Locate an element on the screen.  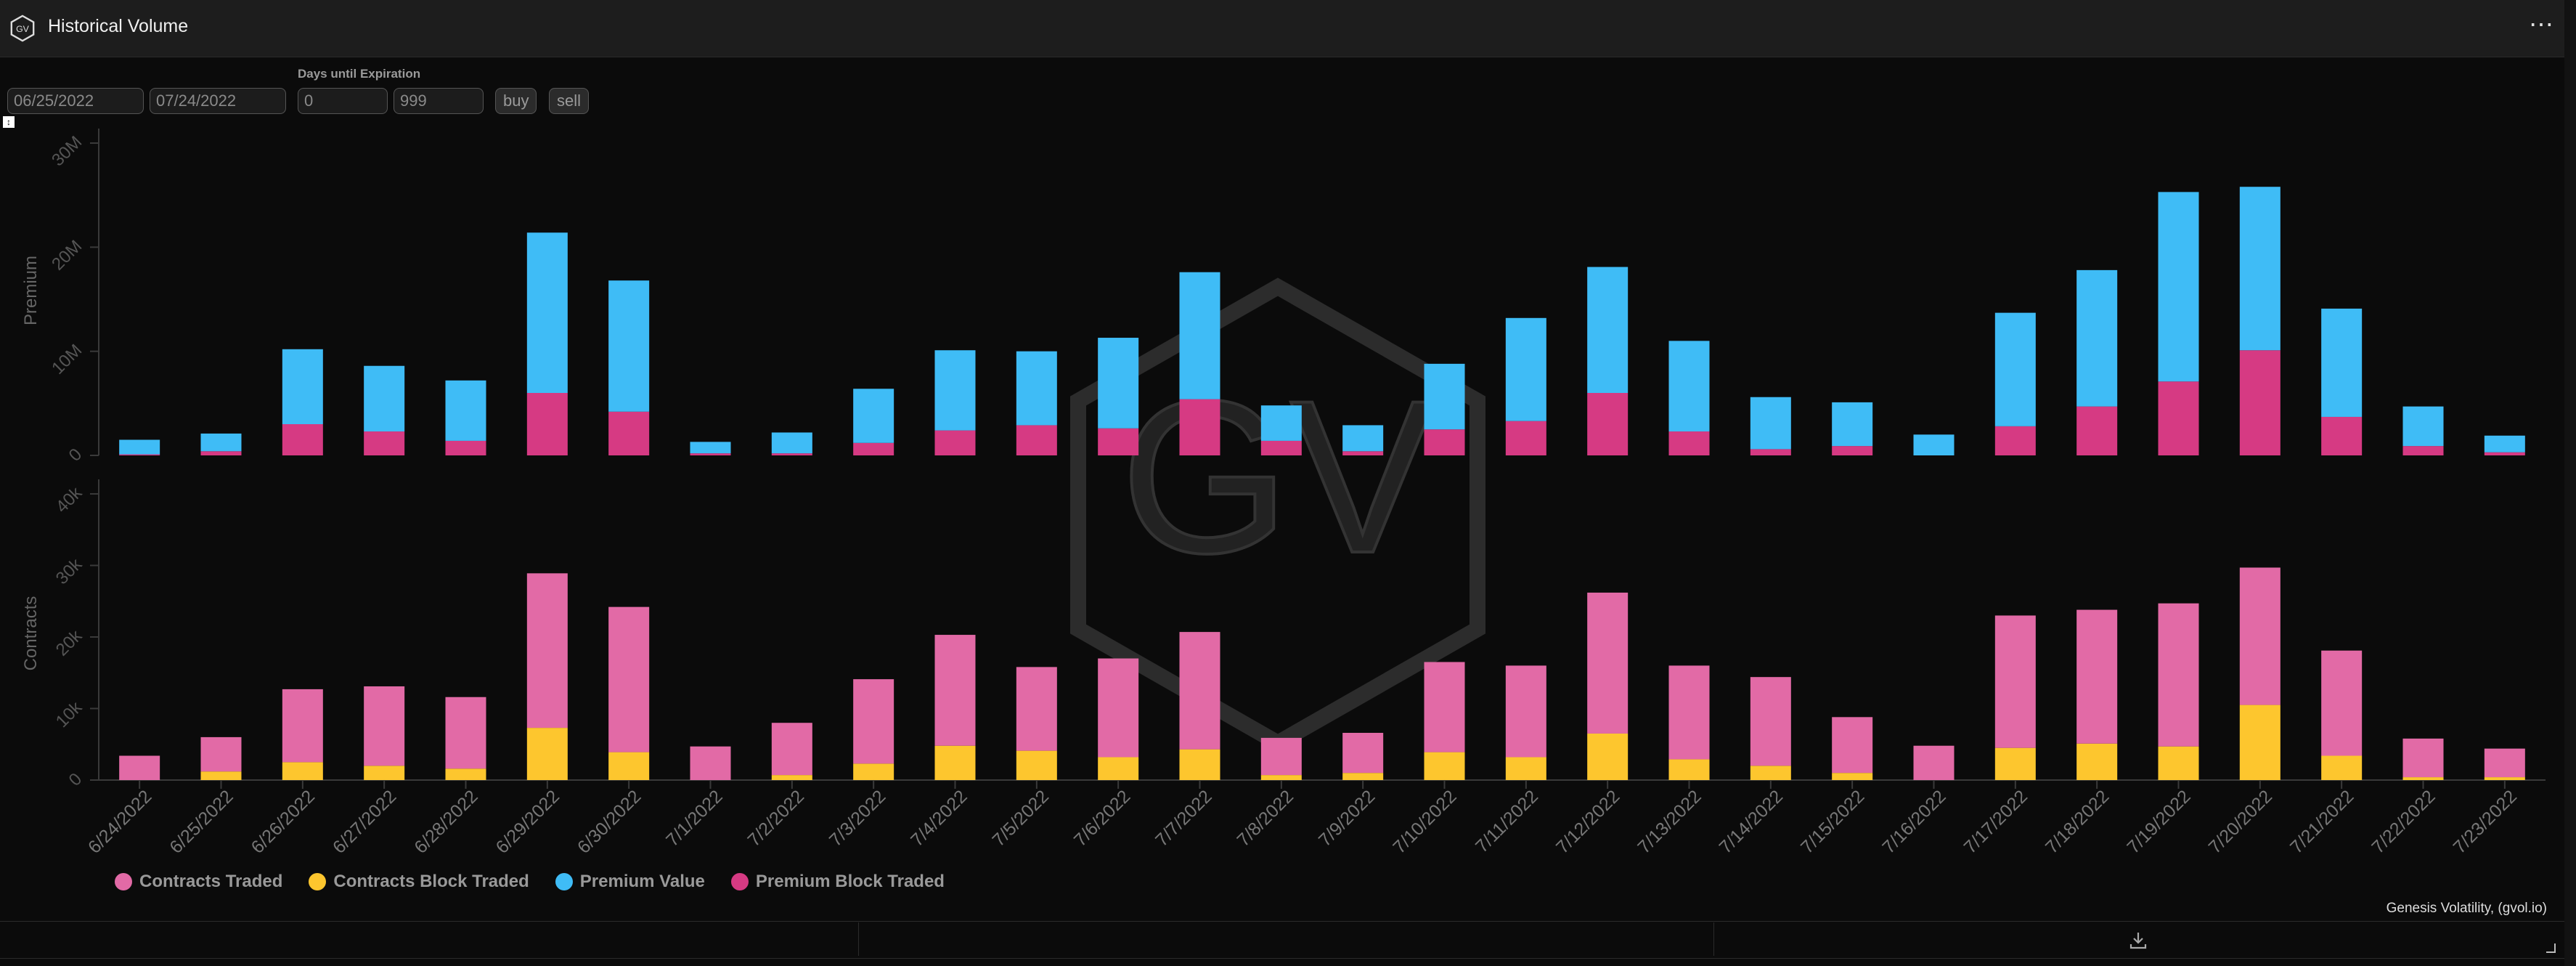
scrollbar-track is located at coordinates (2570, 483).